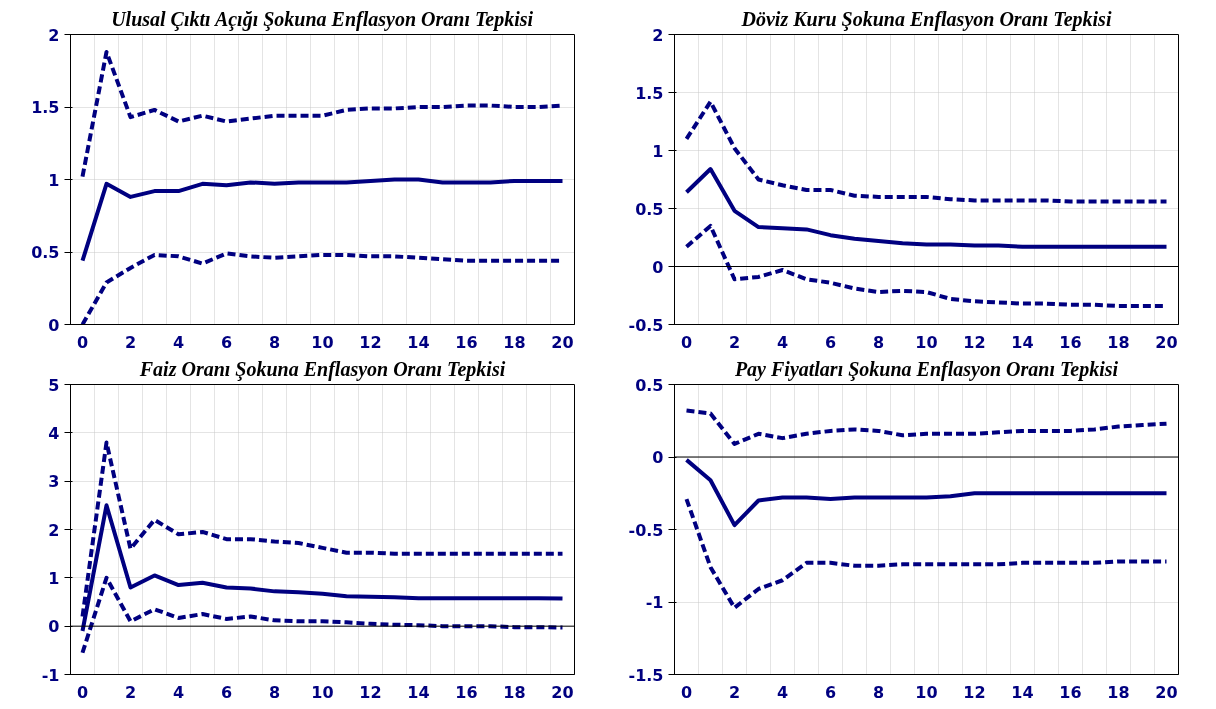  What do you see at coordinates (926, 369) in the screenshot?
I see `chart-title: Pay Fiyatları Şokuna Enflasyon Oranı Tepkisi` at bounding box center [926, 369].